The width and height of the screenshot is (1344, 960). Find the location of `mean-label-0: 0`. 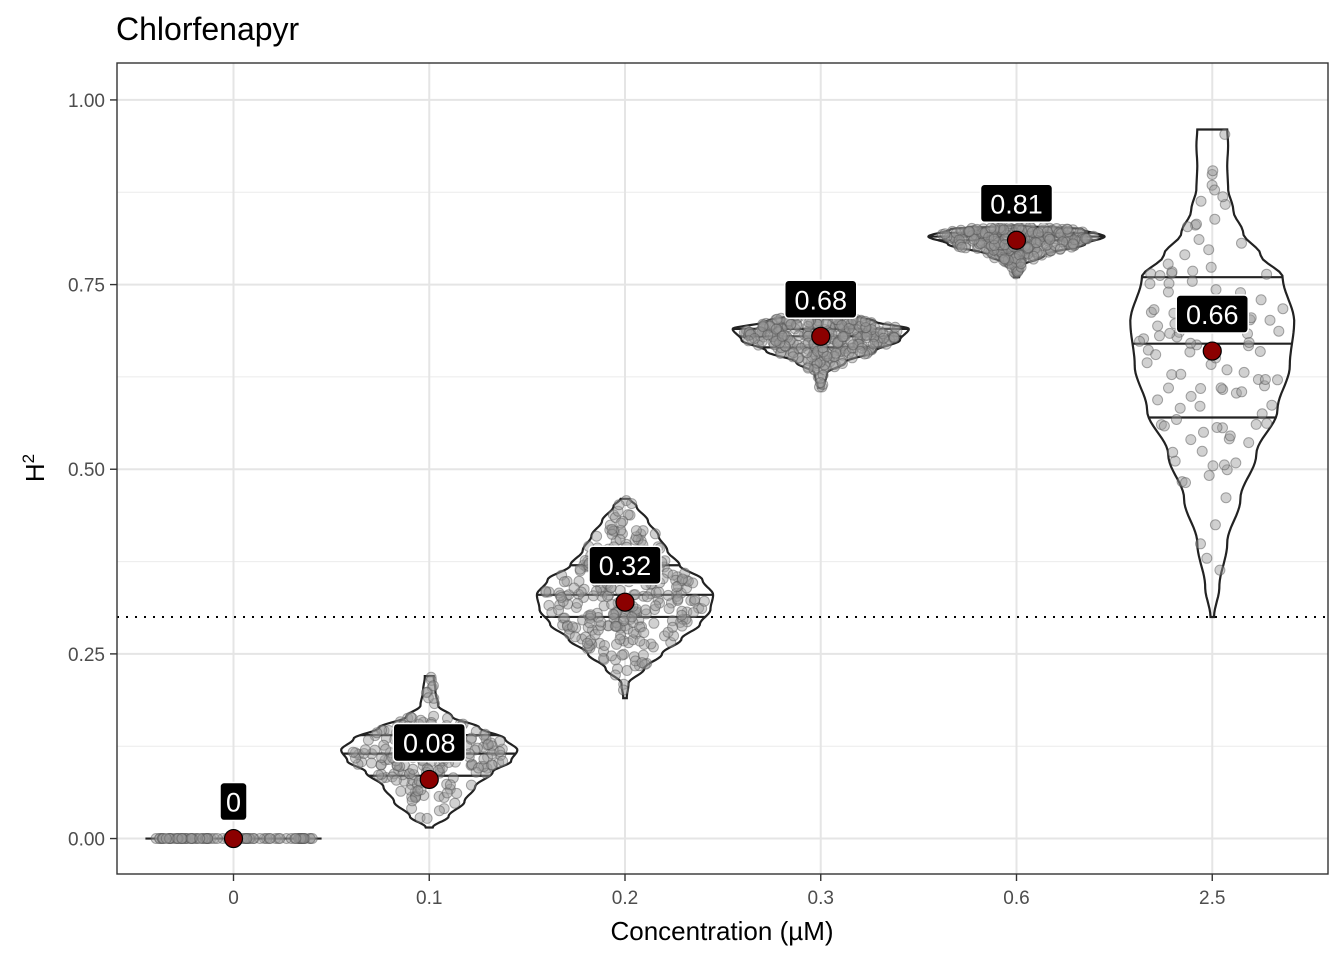

mean-label-0: 0 is located at coordinates (233, 801).